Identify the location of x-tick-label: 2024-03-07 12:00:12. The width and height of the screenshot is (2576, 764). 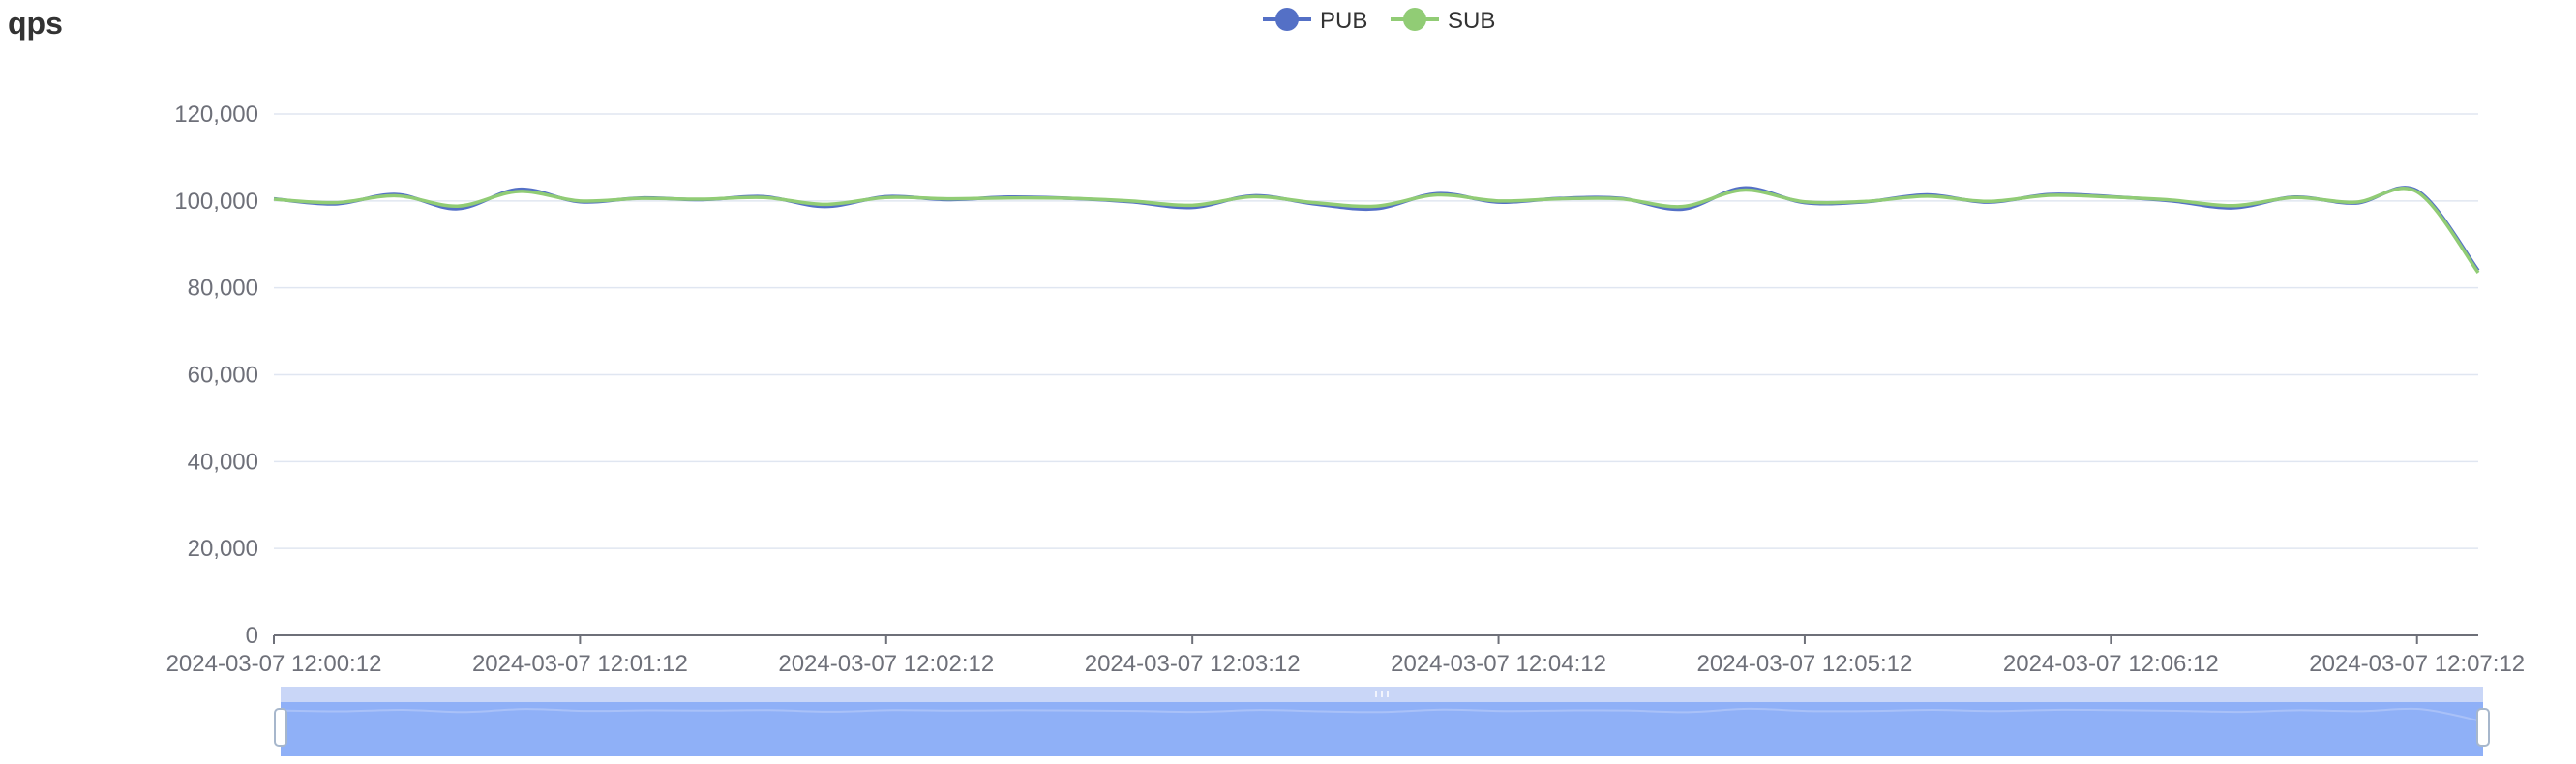
(274, 664).